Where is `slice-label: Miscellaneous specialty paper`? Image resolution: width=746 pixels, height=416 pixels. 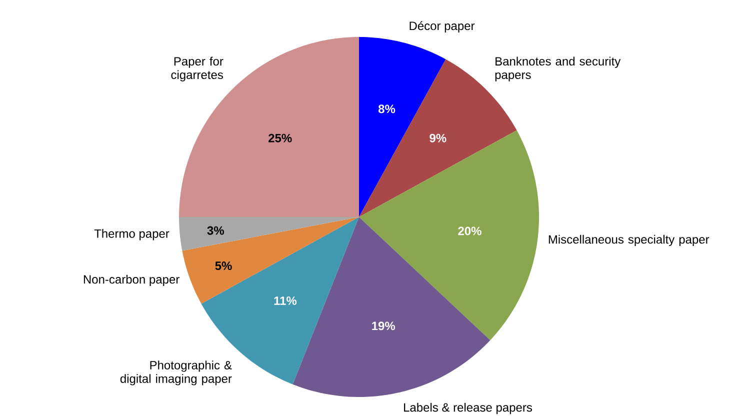 slice-label: Miscellaneous specialty paper is located at coordinates (629, 240).